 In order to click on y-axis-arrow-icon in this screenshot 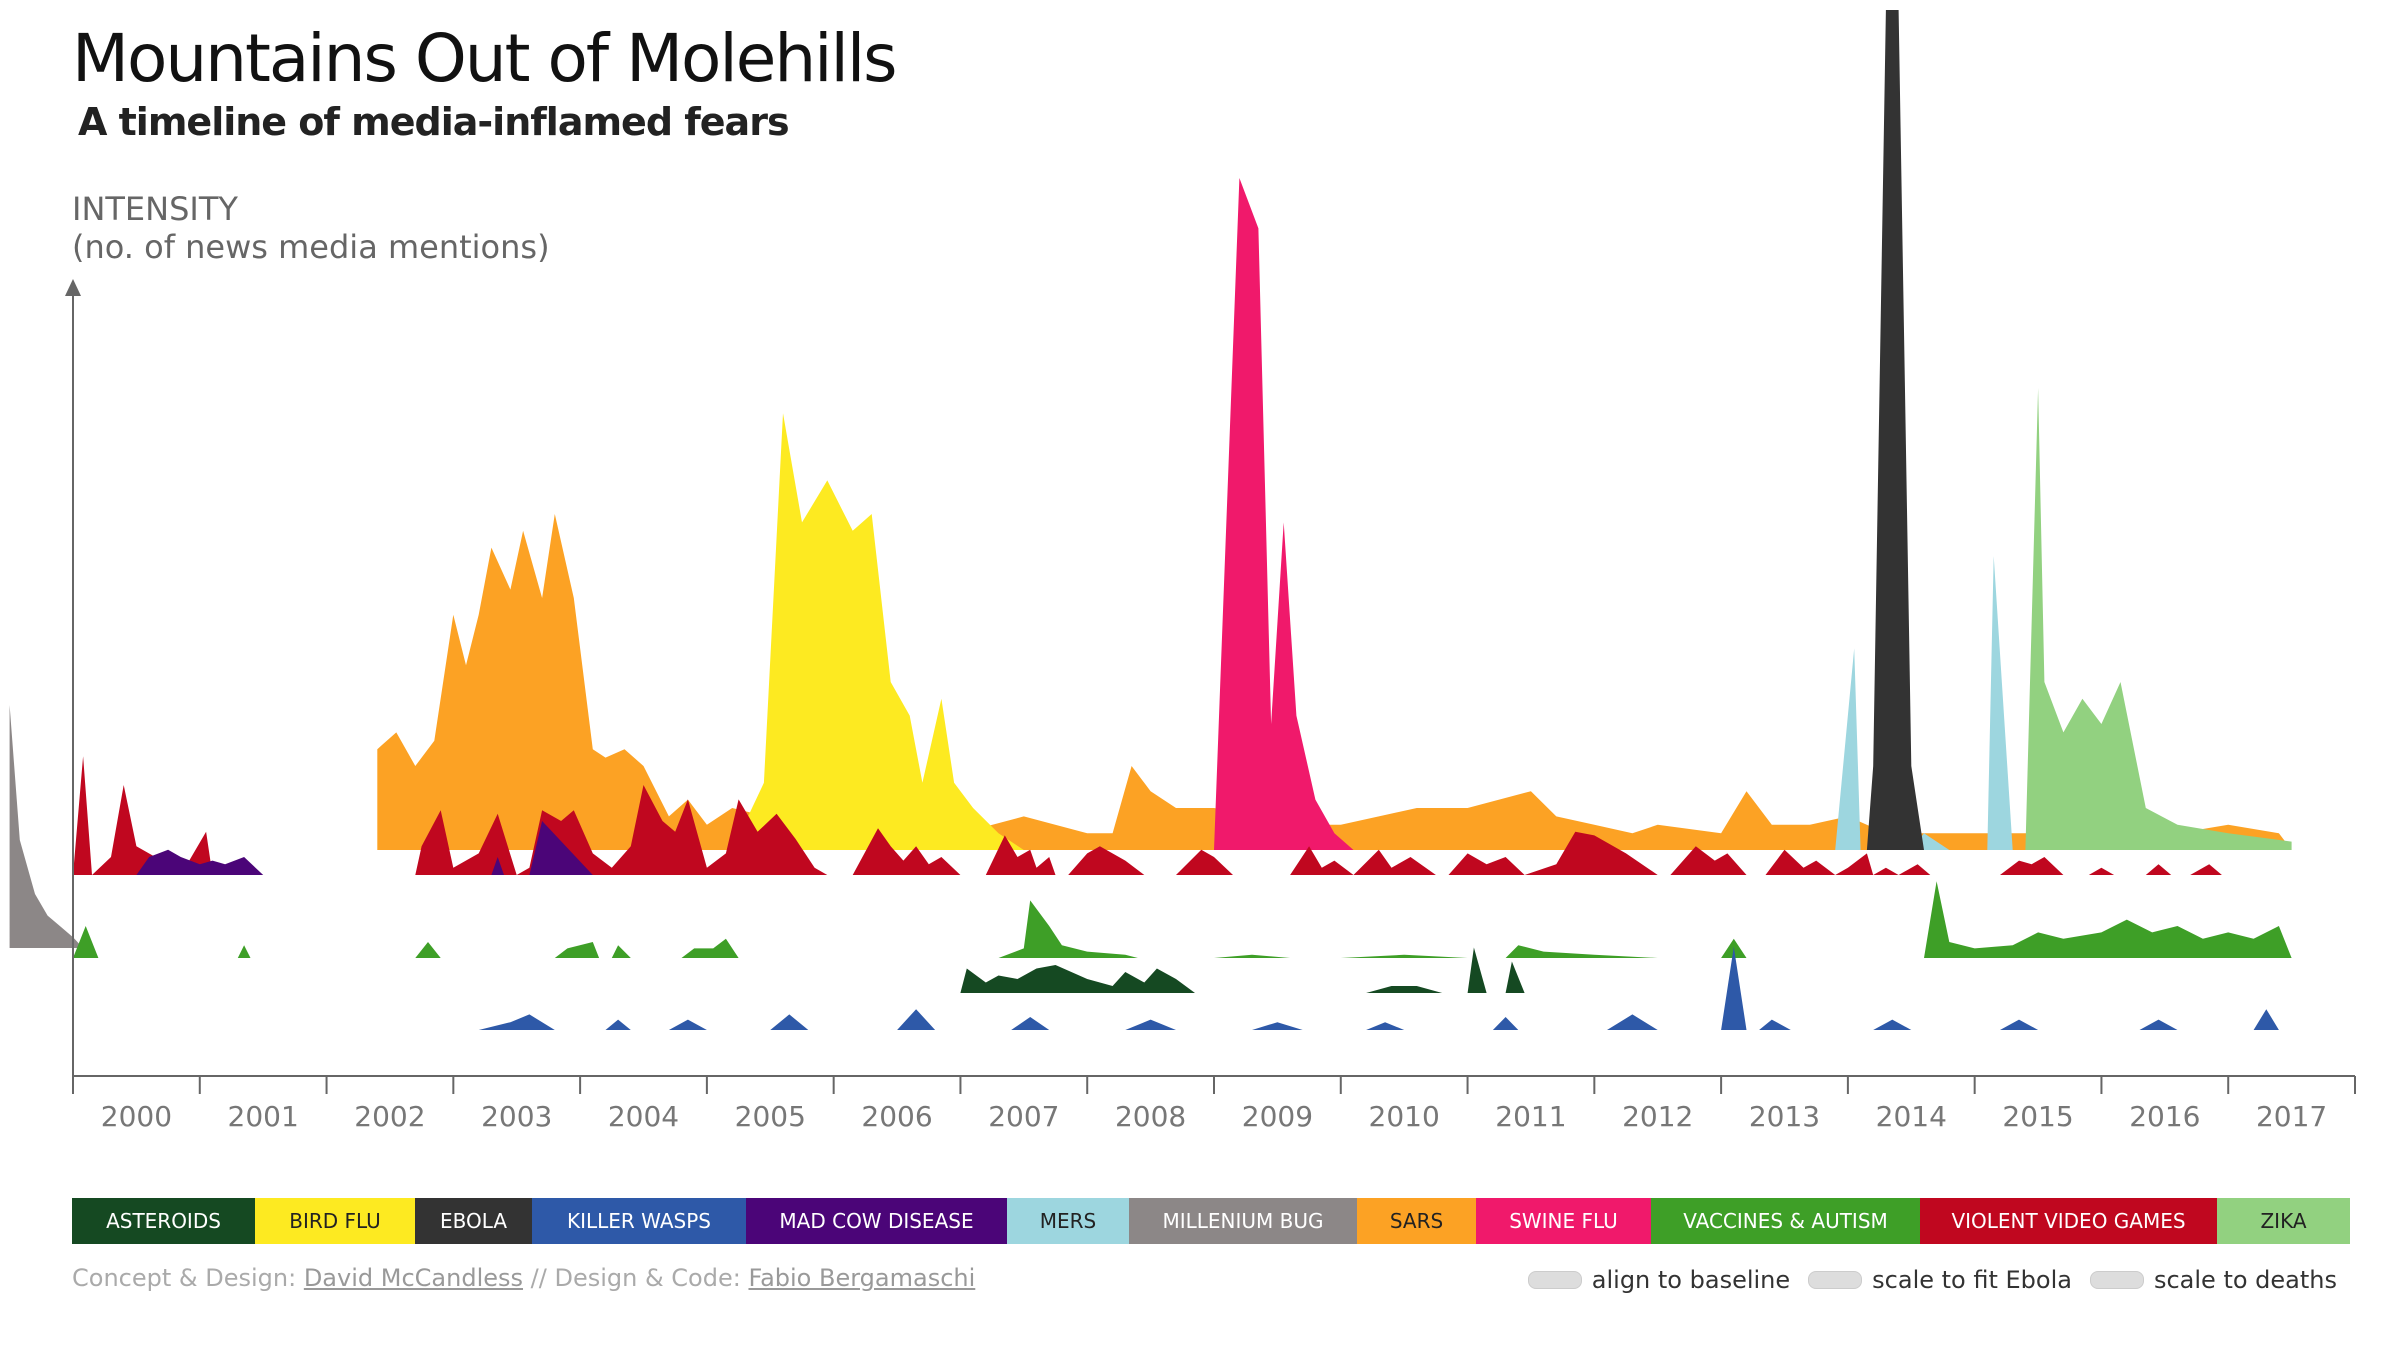, I will do `click(73, 287)`.